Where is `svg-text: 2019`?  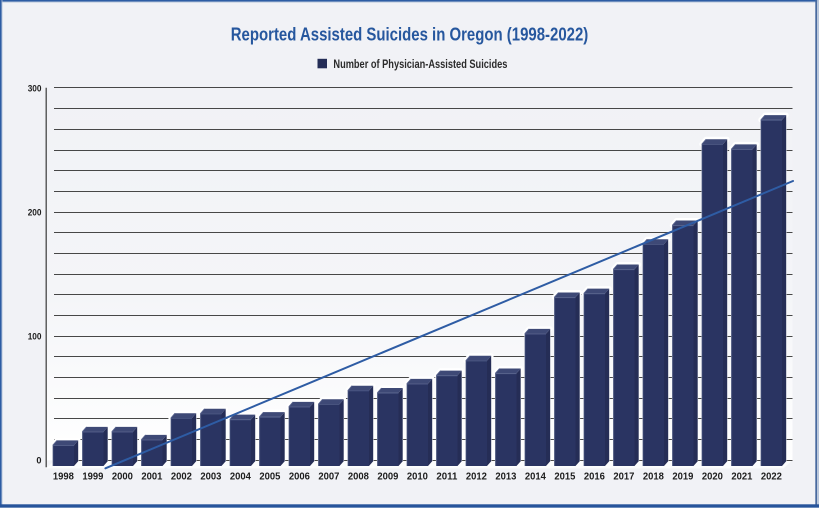
svg-text: 2019 is located at coordinates (682, 477).